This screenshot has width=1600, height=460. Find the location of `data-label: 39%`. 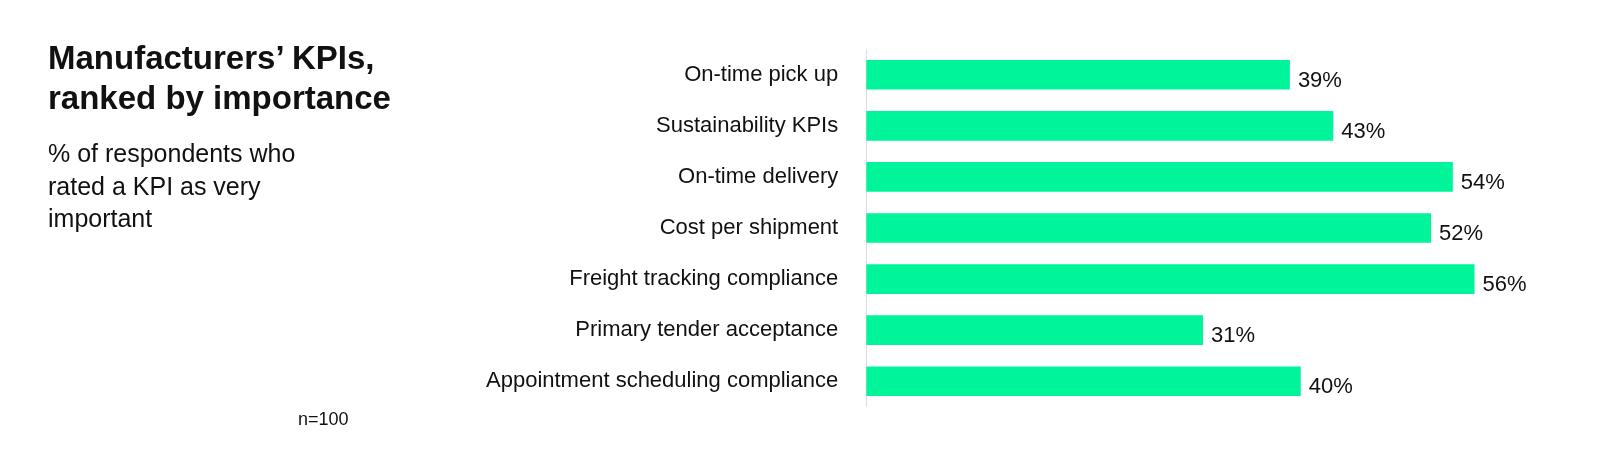

data-label: 39% is located at coordinates (1319, 79).